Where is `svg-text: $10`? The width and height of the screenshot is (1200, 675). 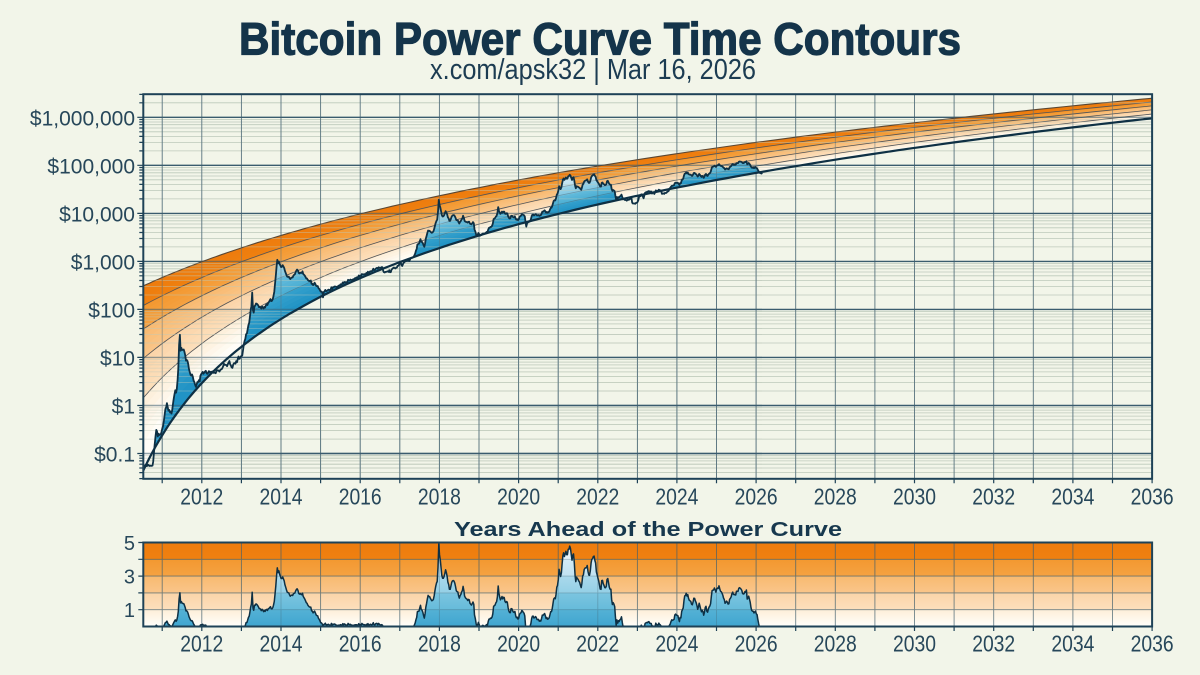 svg-text: $10 is located at coordinates (117, 358).